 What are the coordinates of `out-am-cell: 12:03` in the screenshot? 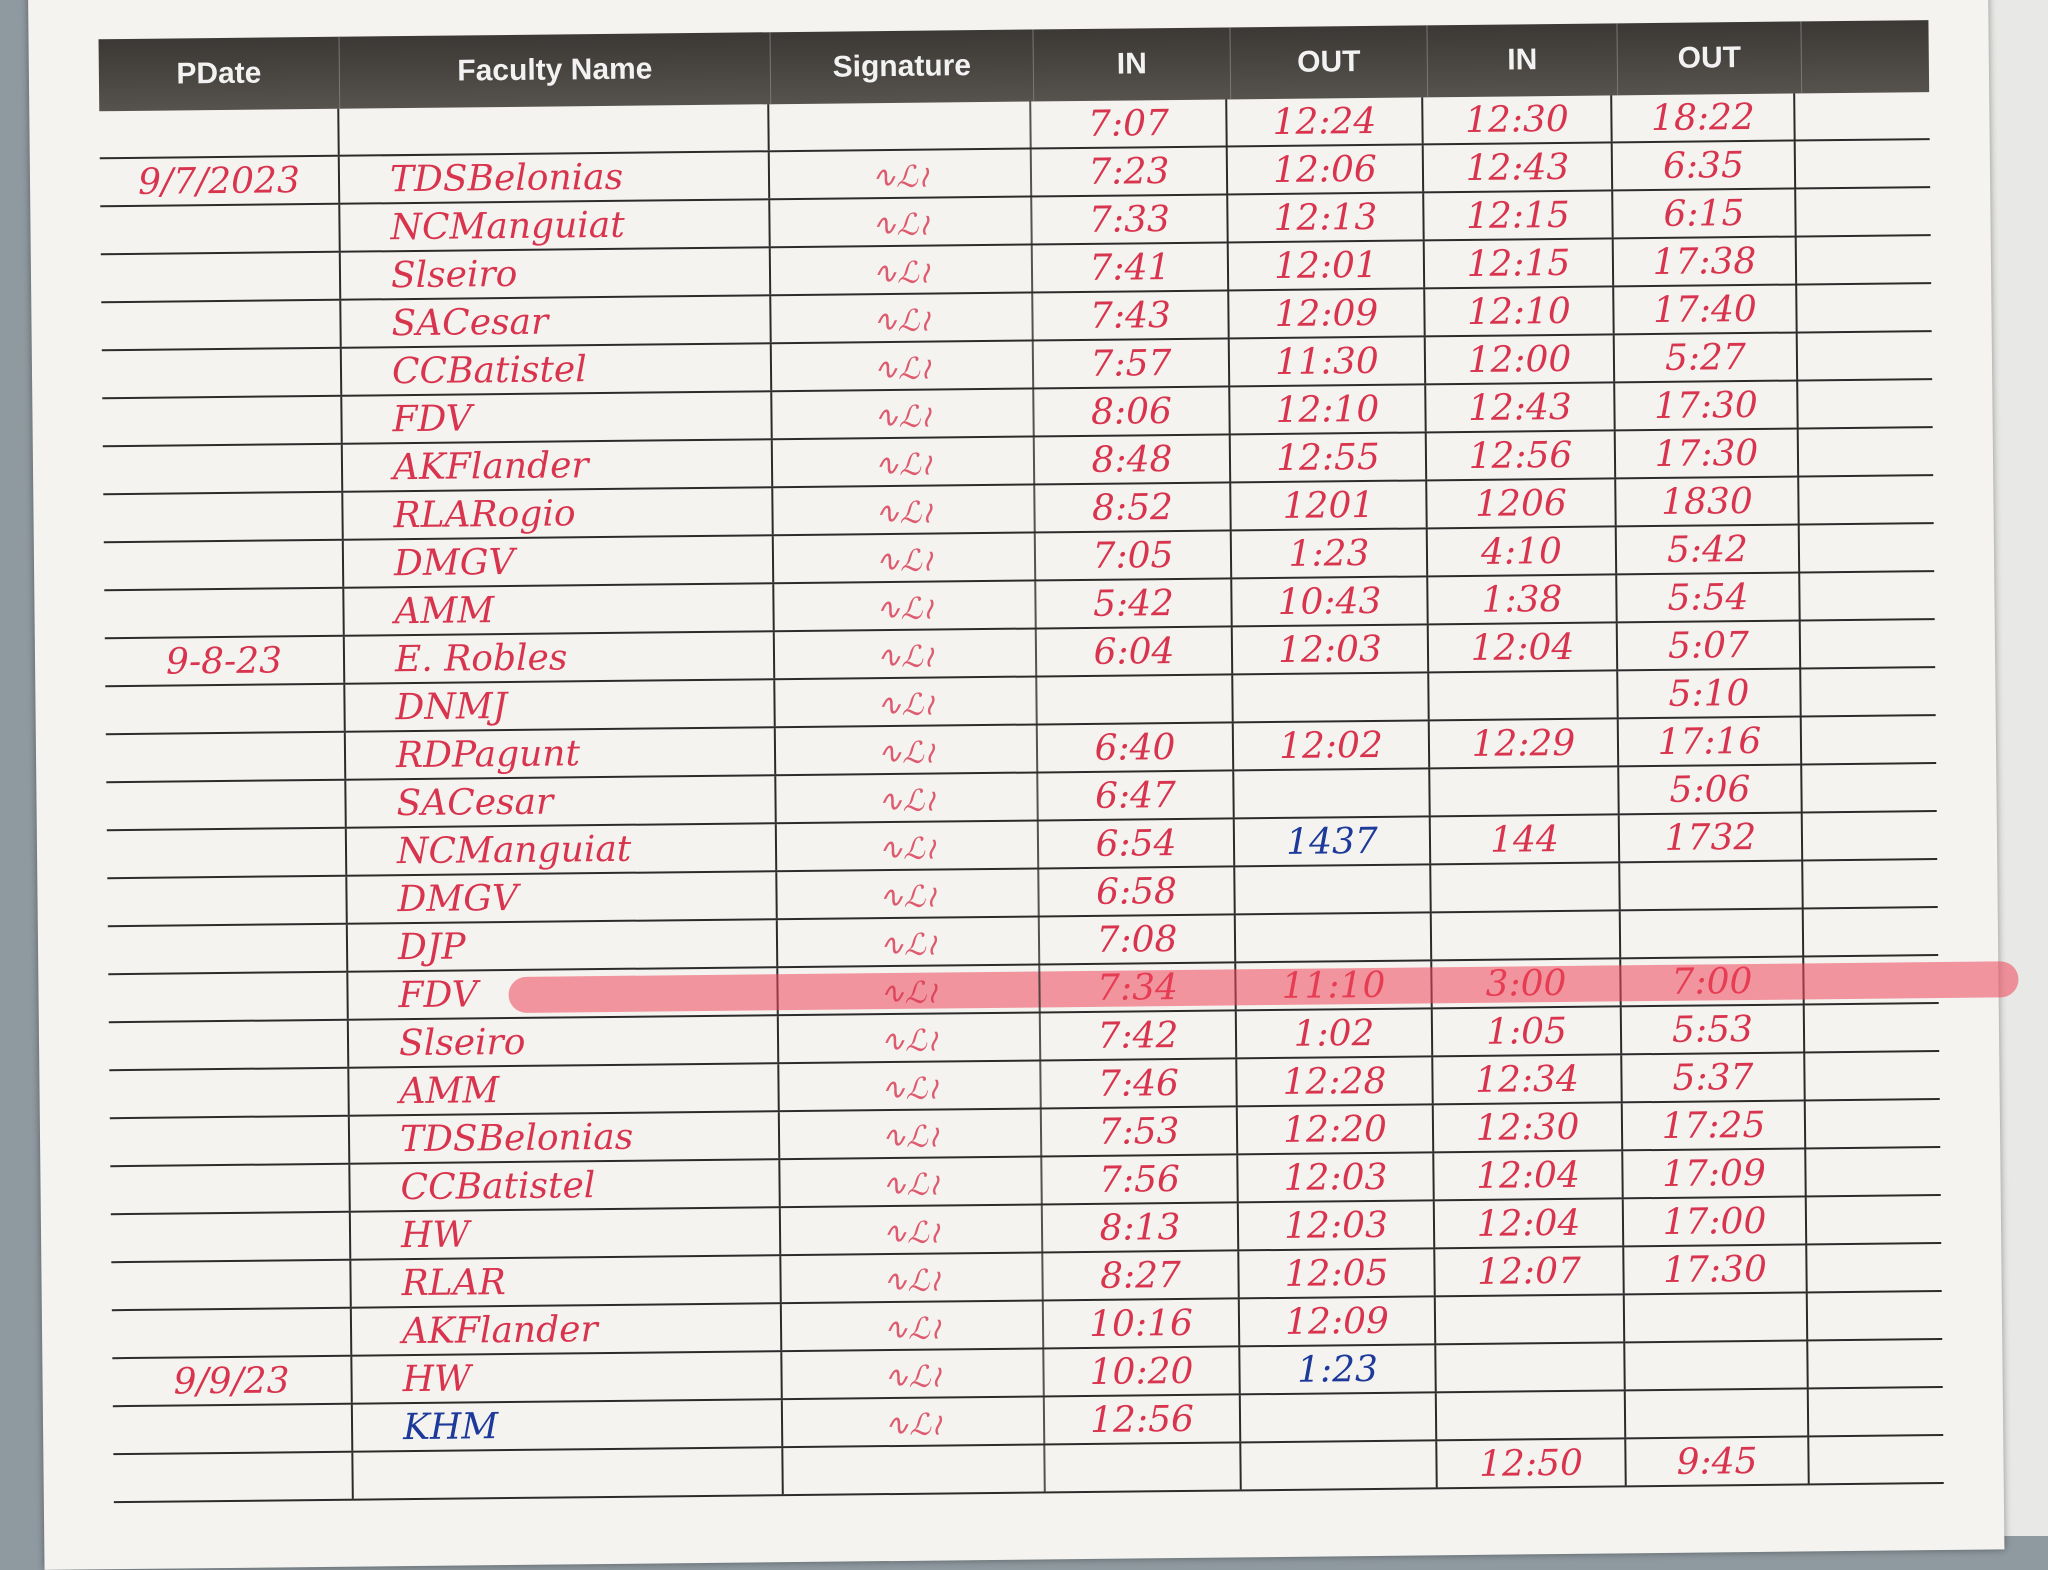 It's located at (1331, 649).